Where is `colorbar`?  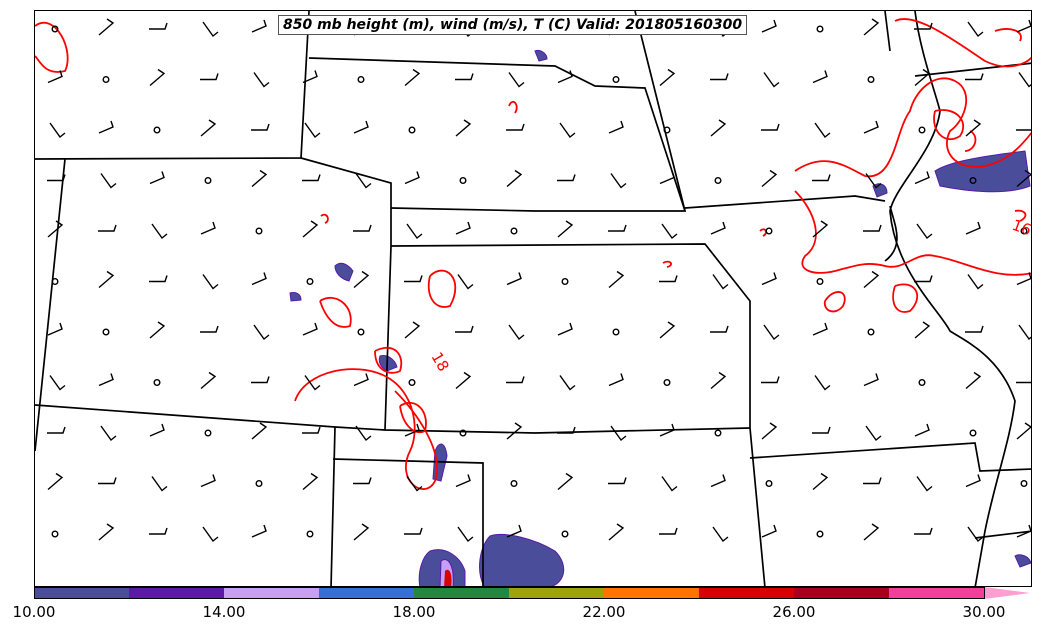 colorbar is located at coordinates (532, 593).